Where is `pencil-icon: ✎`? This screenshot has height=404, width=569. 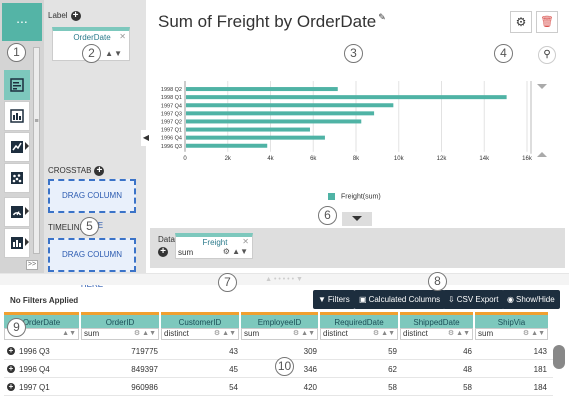 pencil-icon: ✎ is located at coordinates (382, 17).